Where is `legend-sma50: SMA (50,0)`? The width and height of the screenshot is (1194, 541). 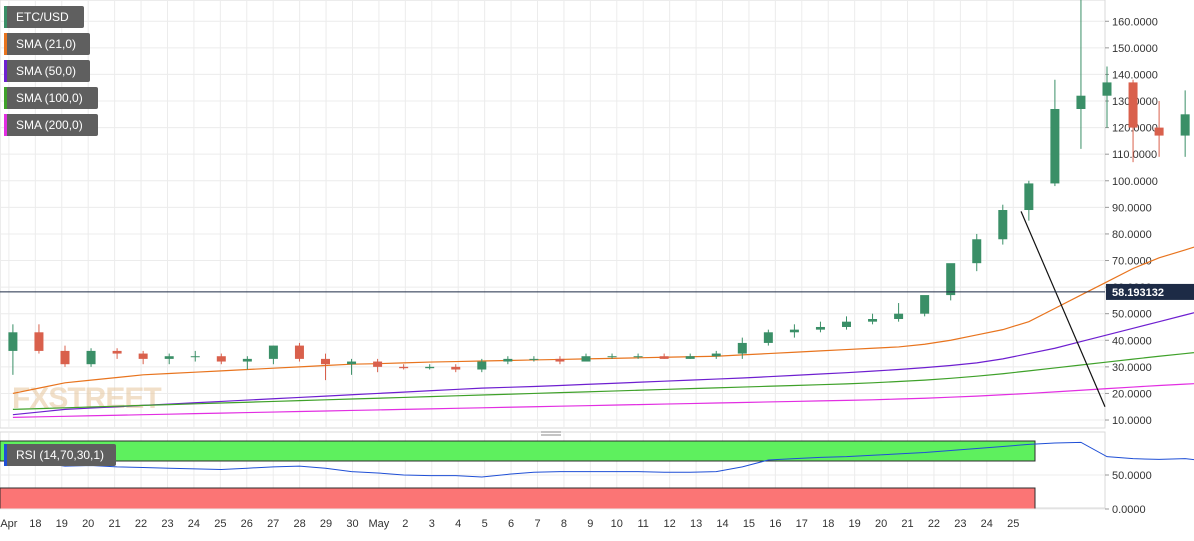 legend-sma50: SMA (50,0) is located at coordinates (47, 71).